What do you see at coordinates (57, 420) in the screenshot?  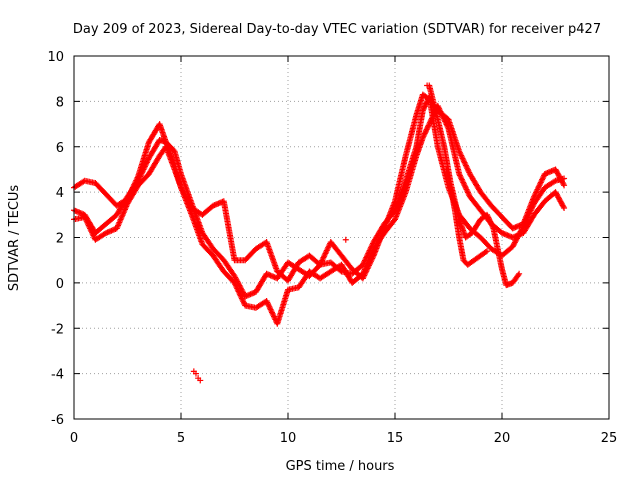 I see `y-tick-label: -6` at bounding box center [57, 420].